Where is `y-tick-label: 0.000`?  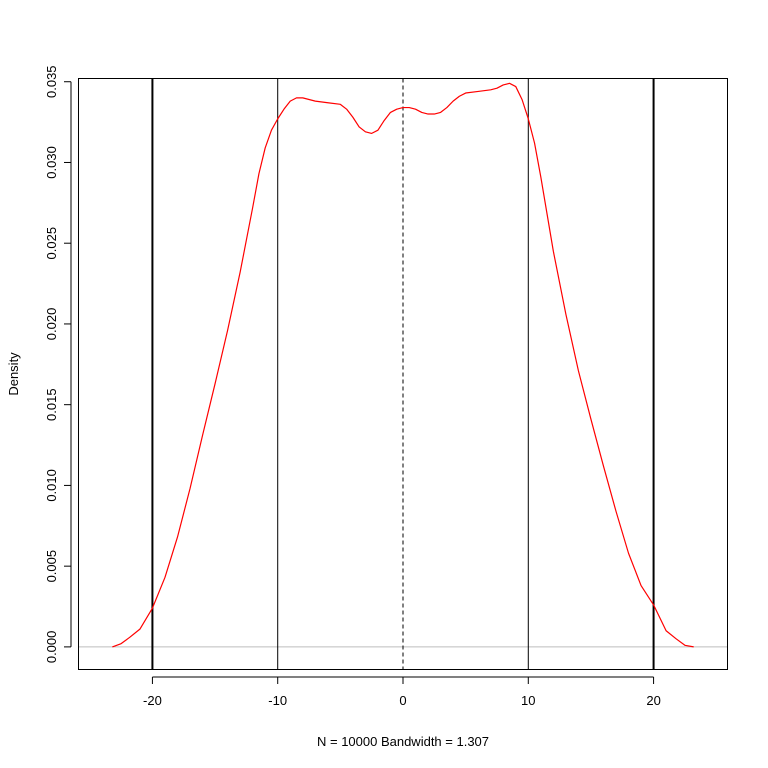 y-tick-label: 0.000 is located at coordinates (51, 647).